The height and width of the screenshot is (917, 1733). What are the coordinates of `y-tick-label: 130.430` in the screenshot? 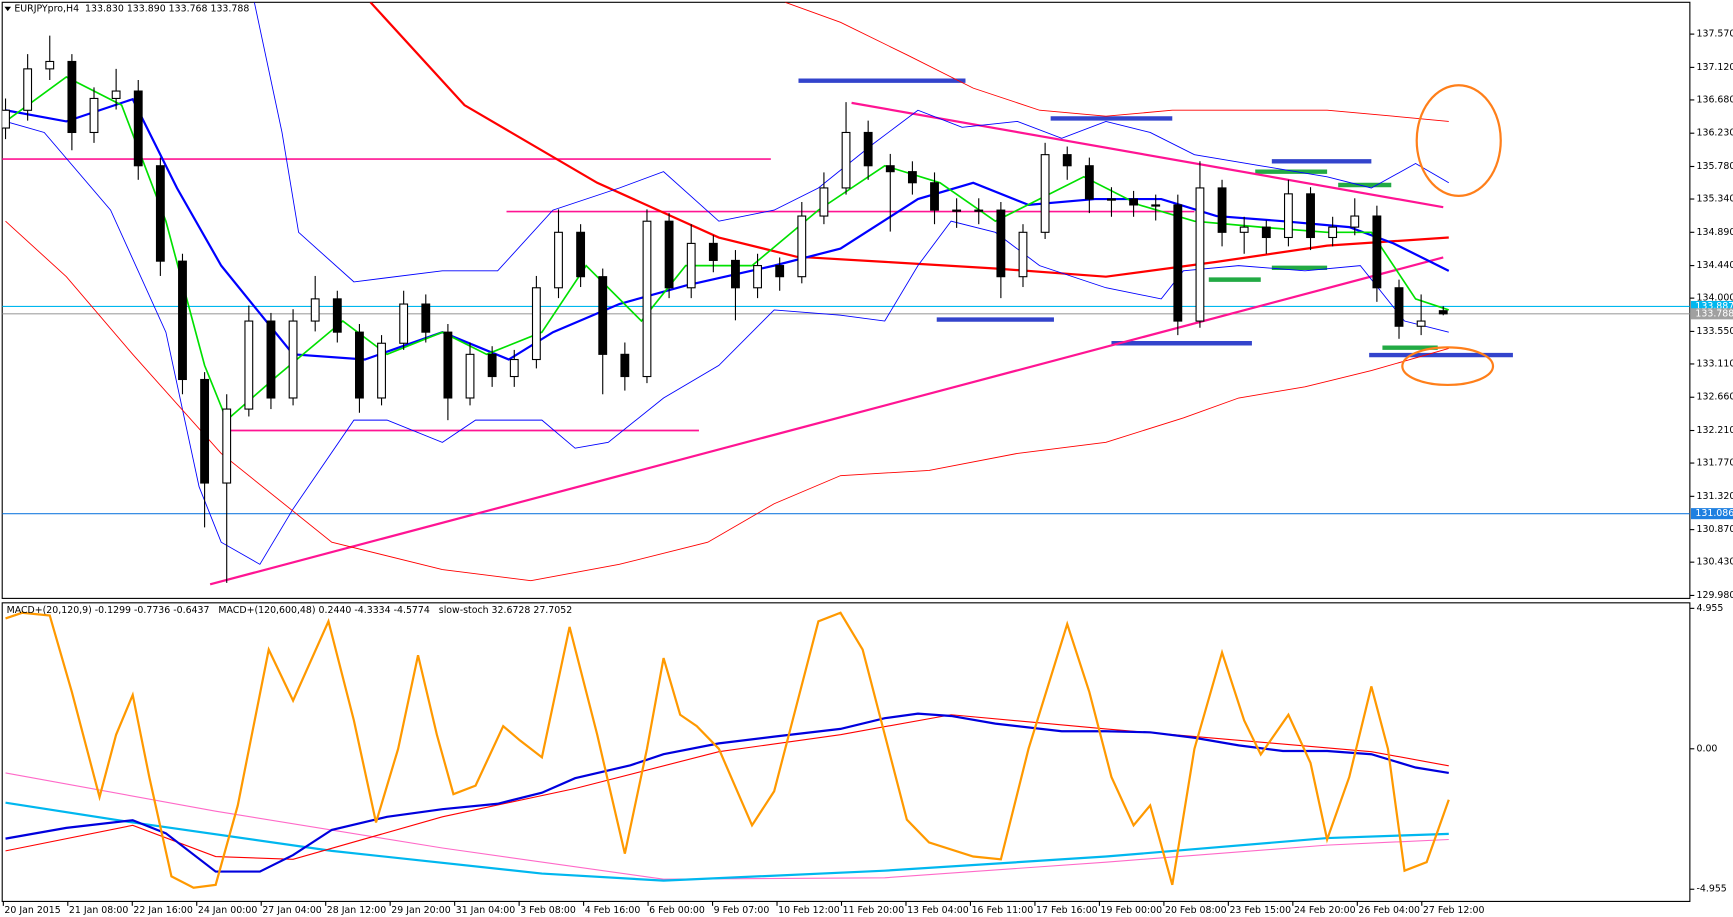 It's located at (1715, 562).